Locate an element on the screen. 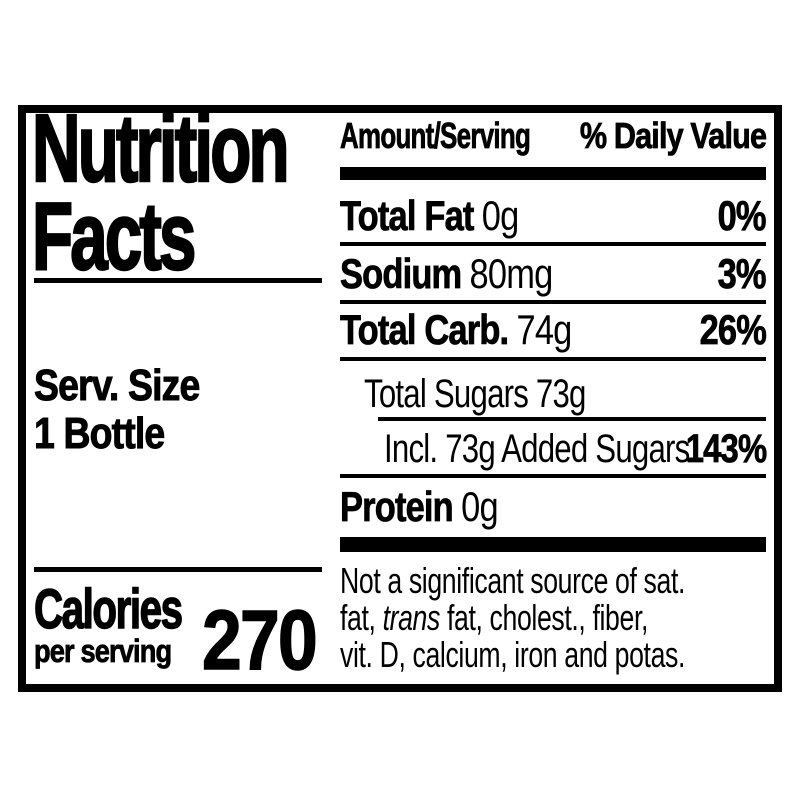  row-sodium-text: Sodium 80mg is located at coordinates (447, 273).